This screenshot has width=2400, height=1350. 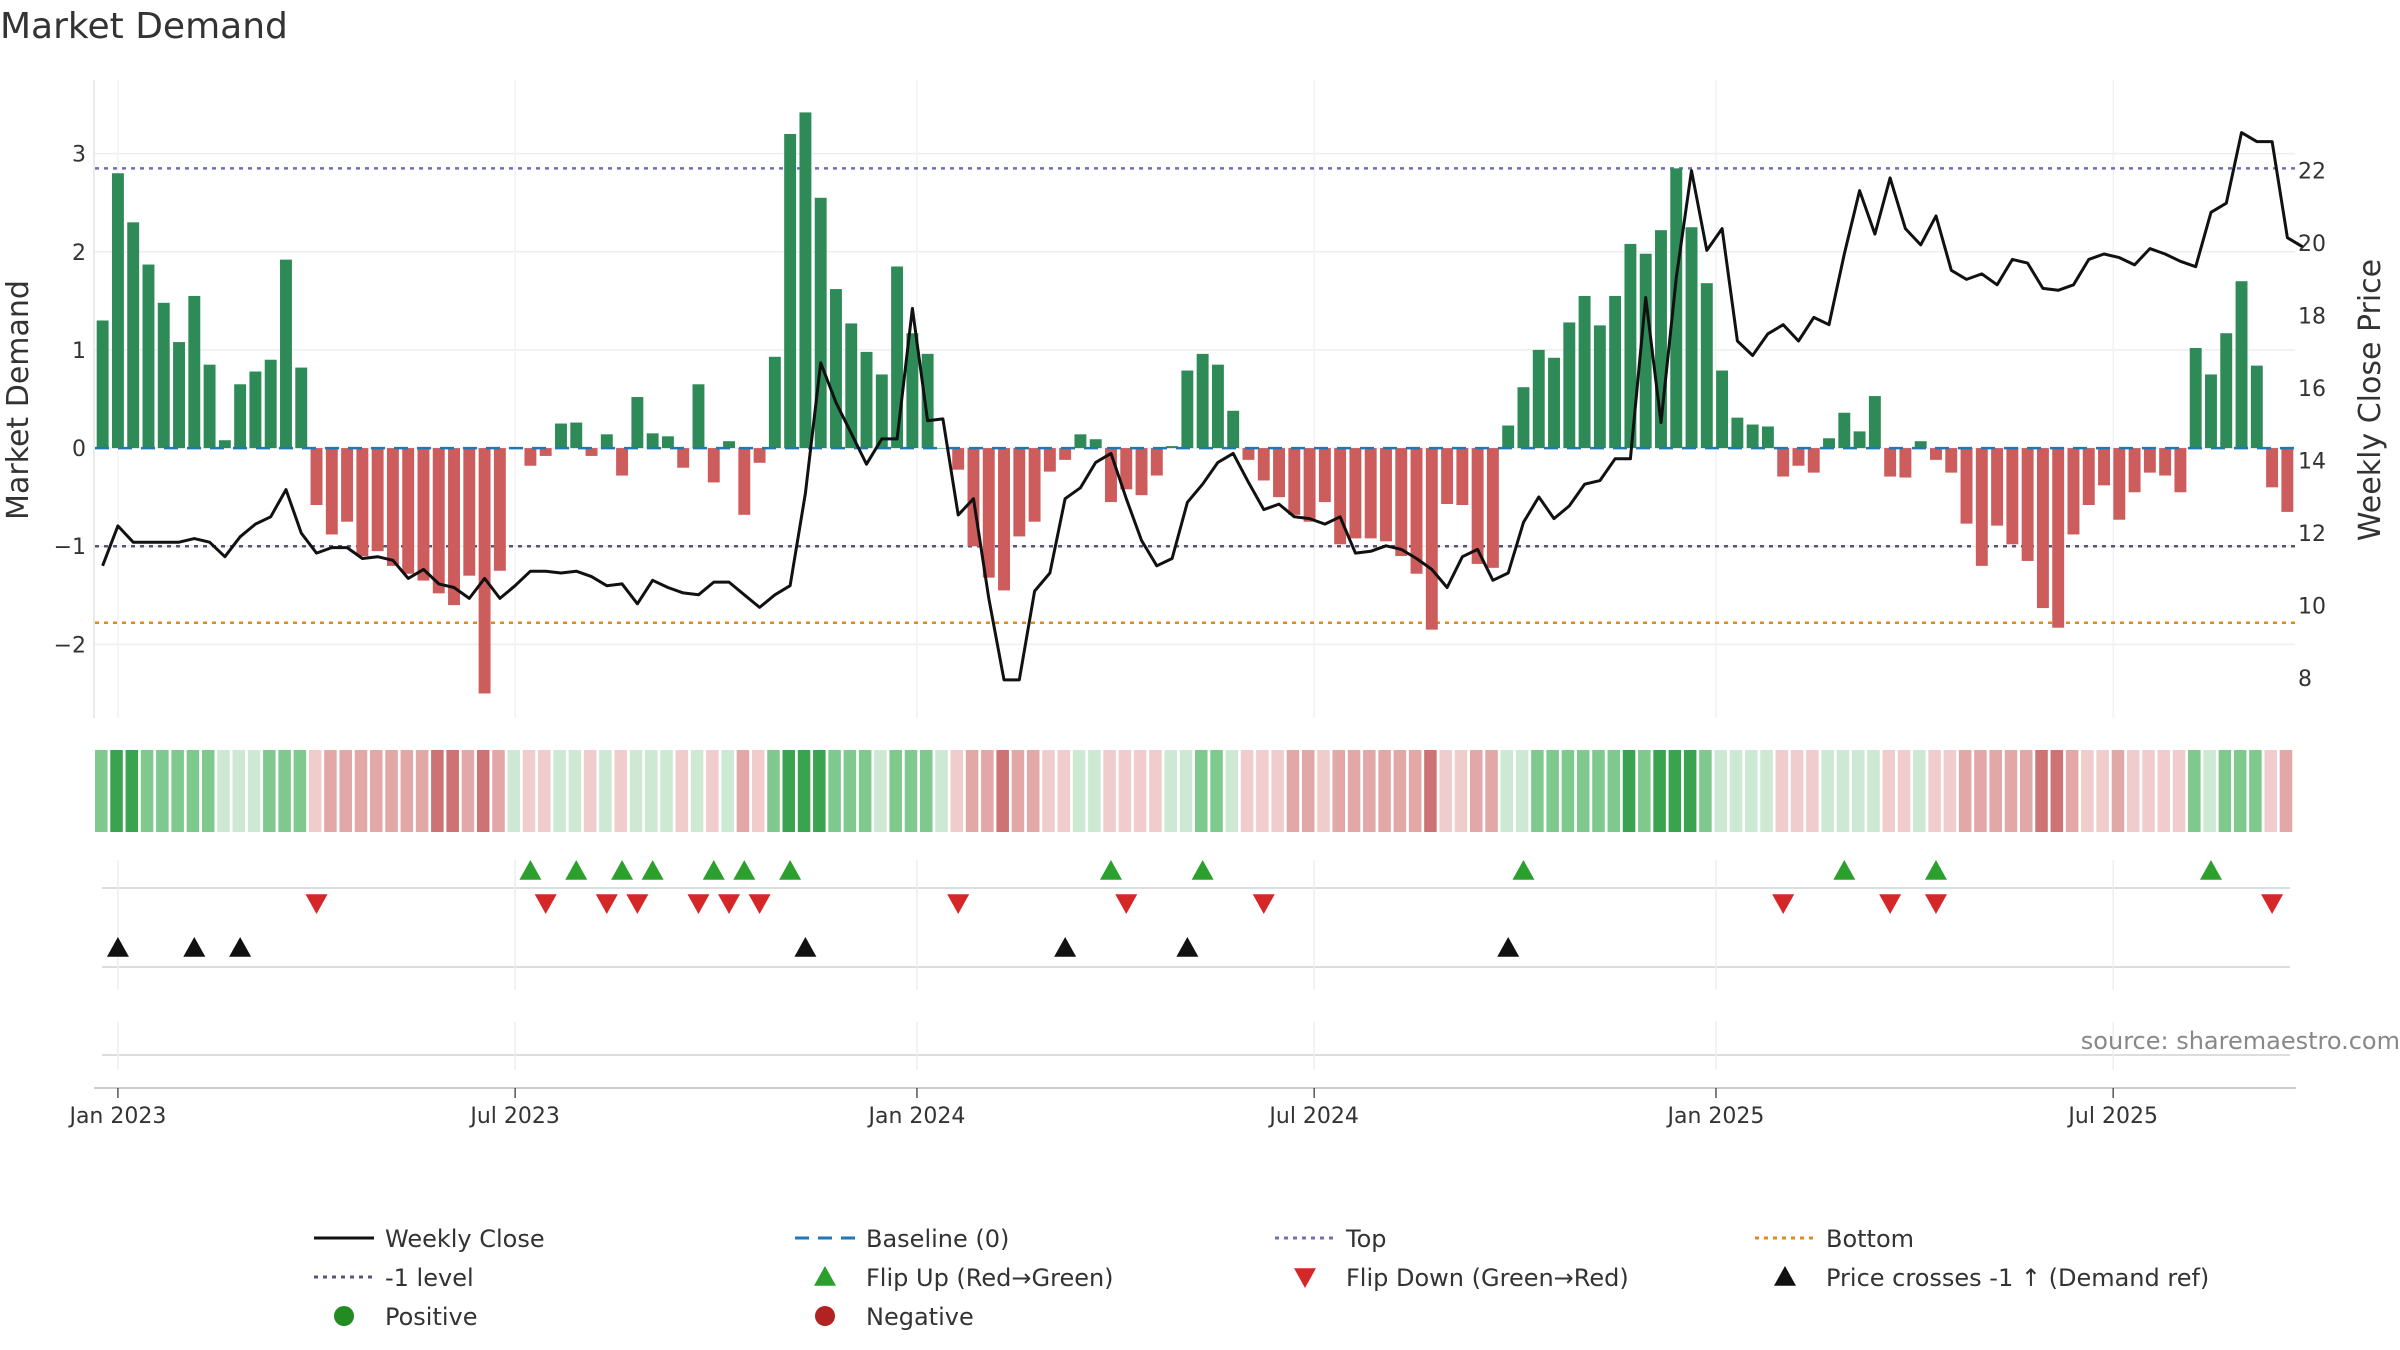 I want to click on x-tick-label: Jan 2023, so click(x=116, y=1116).